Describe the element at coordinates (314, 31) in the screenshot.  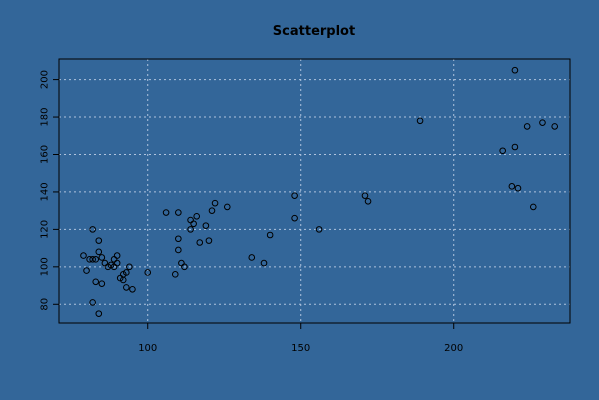
I see `chart-title: Scatterplot` at that location.